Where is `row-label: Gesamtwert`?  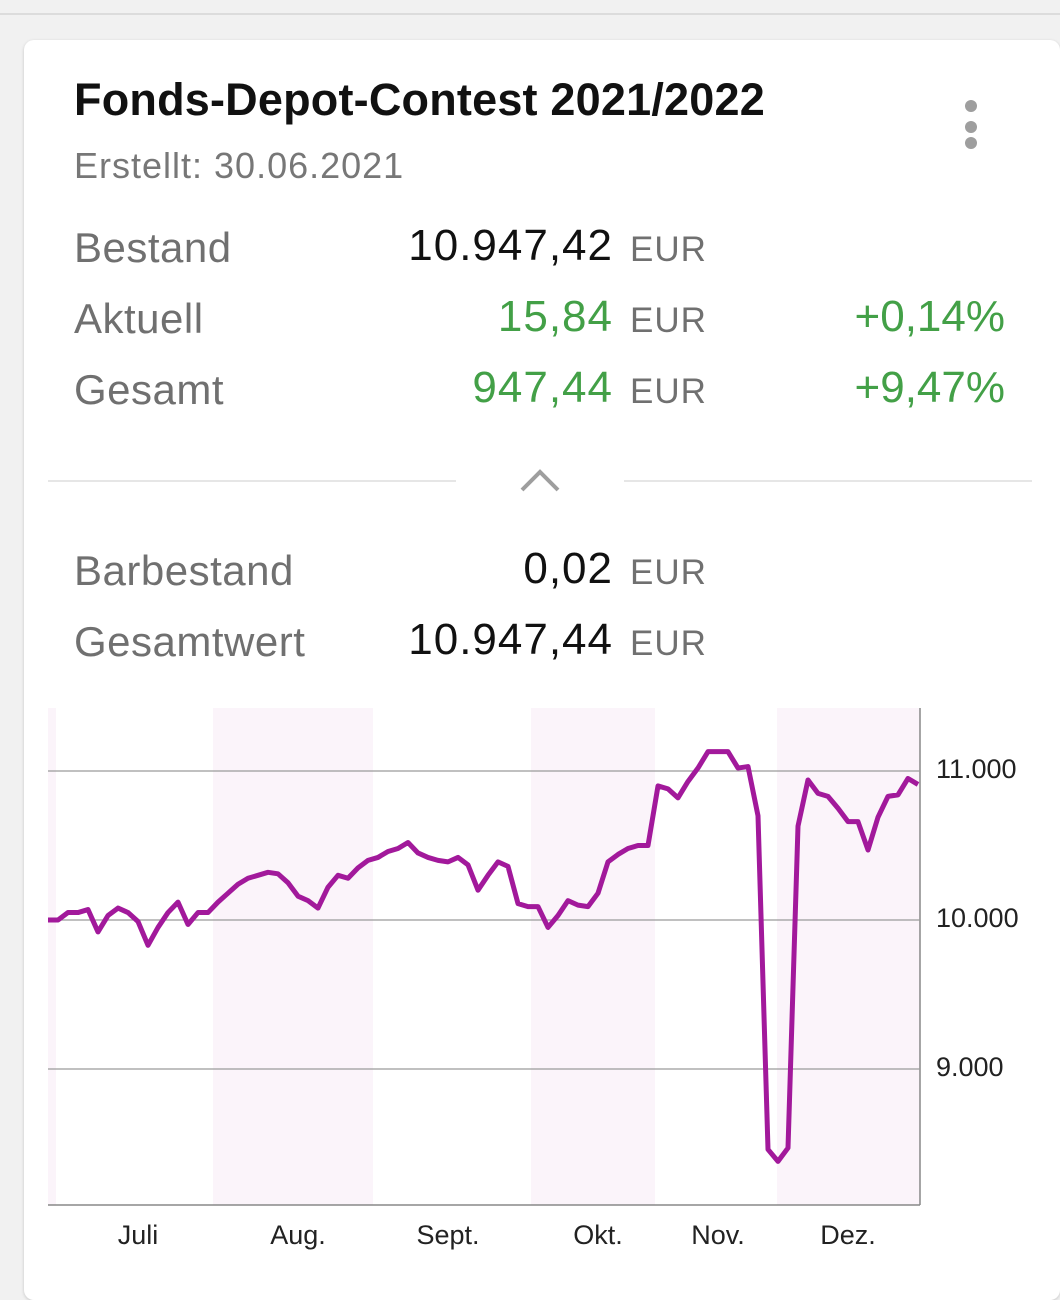 row-label: Gesamtwert is located at coordinates (190, 641).